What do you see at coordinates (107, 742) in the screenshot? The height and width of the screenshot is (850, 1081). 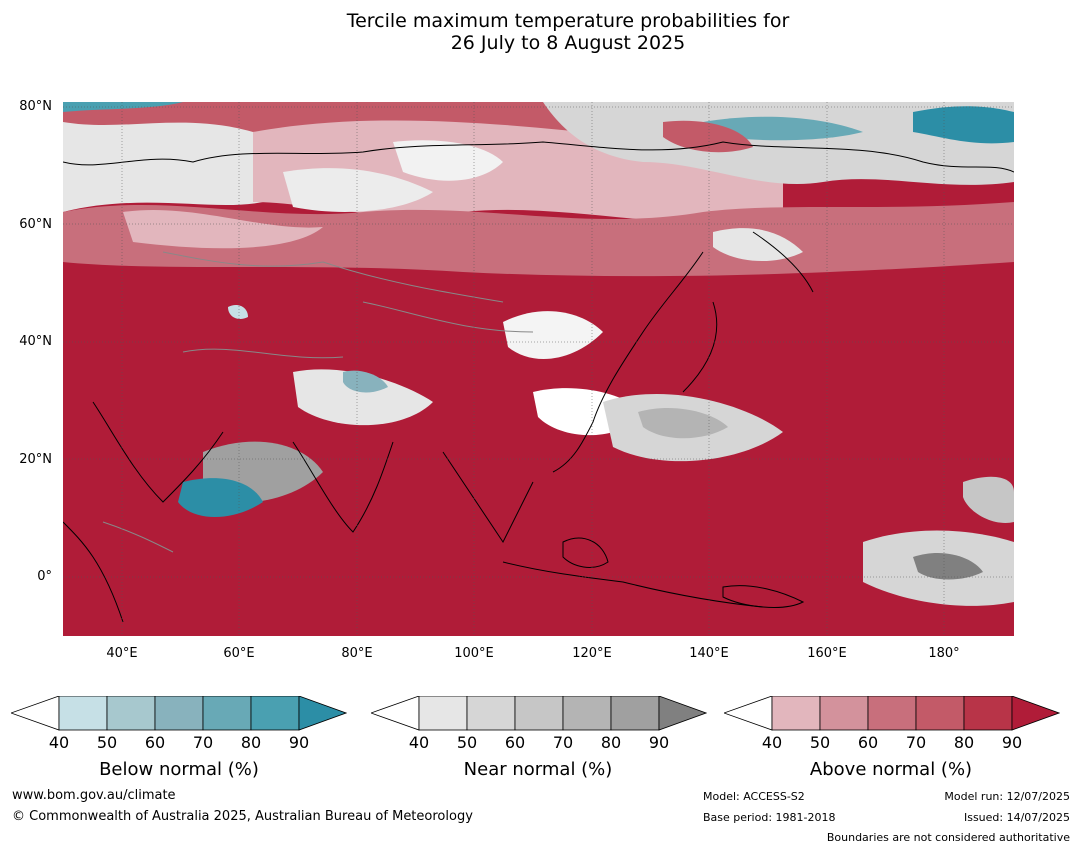 I see `cbar-below-tick-50: 50` at bounding box center [107, 742].